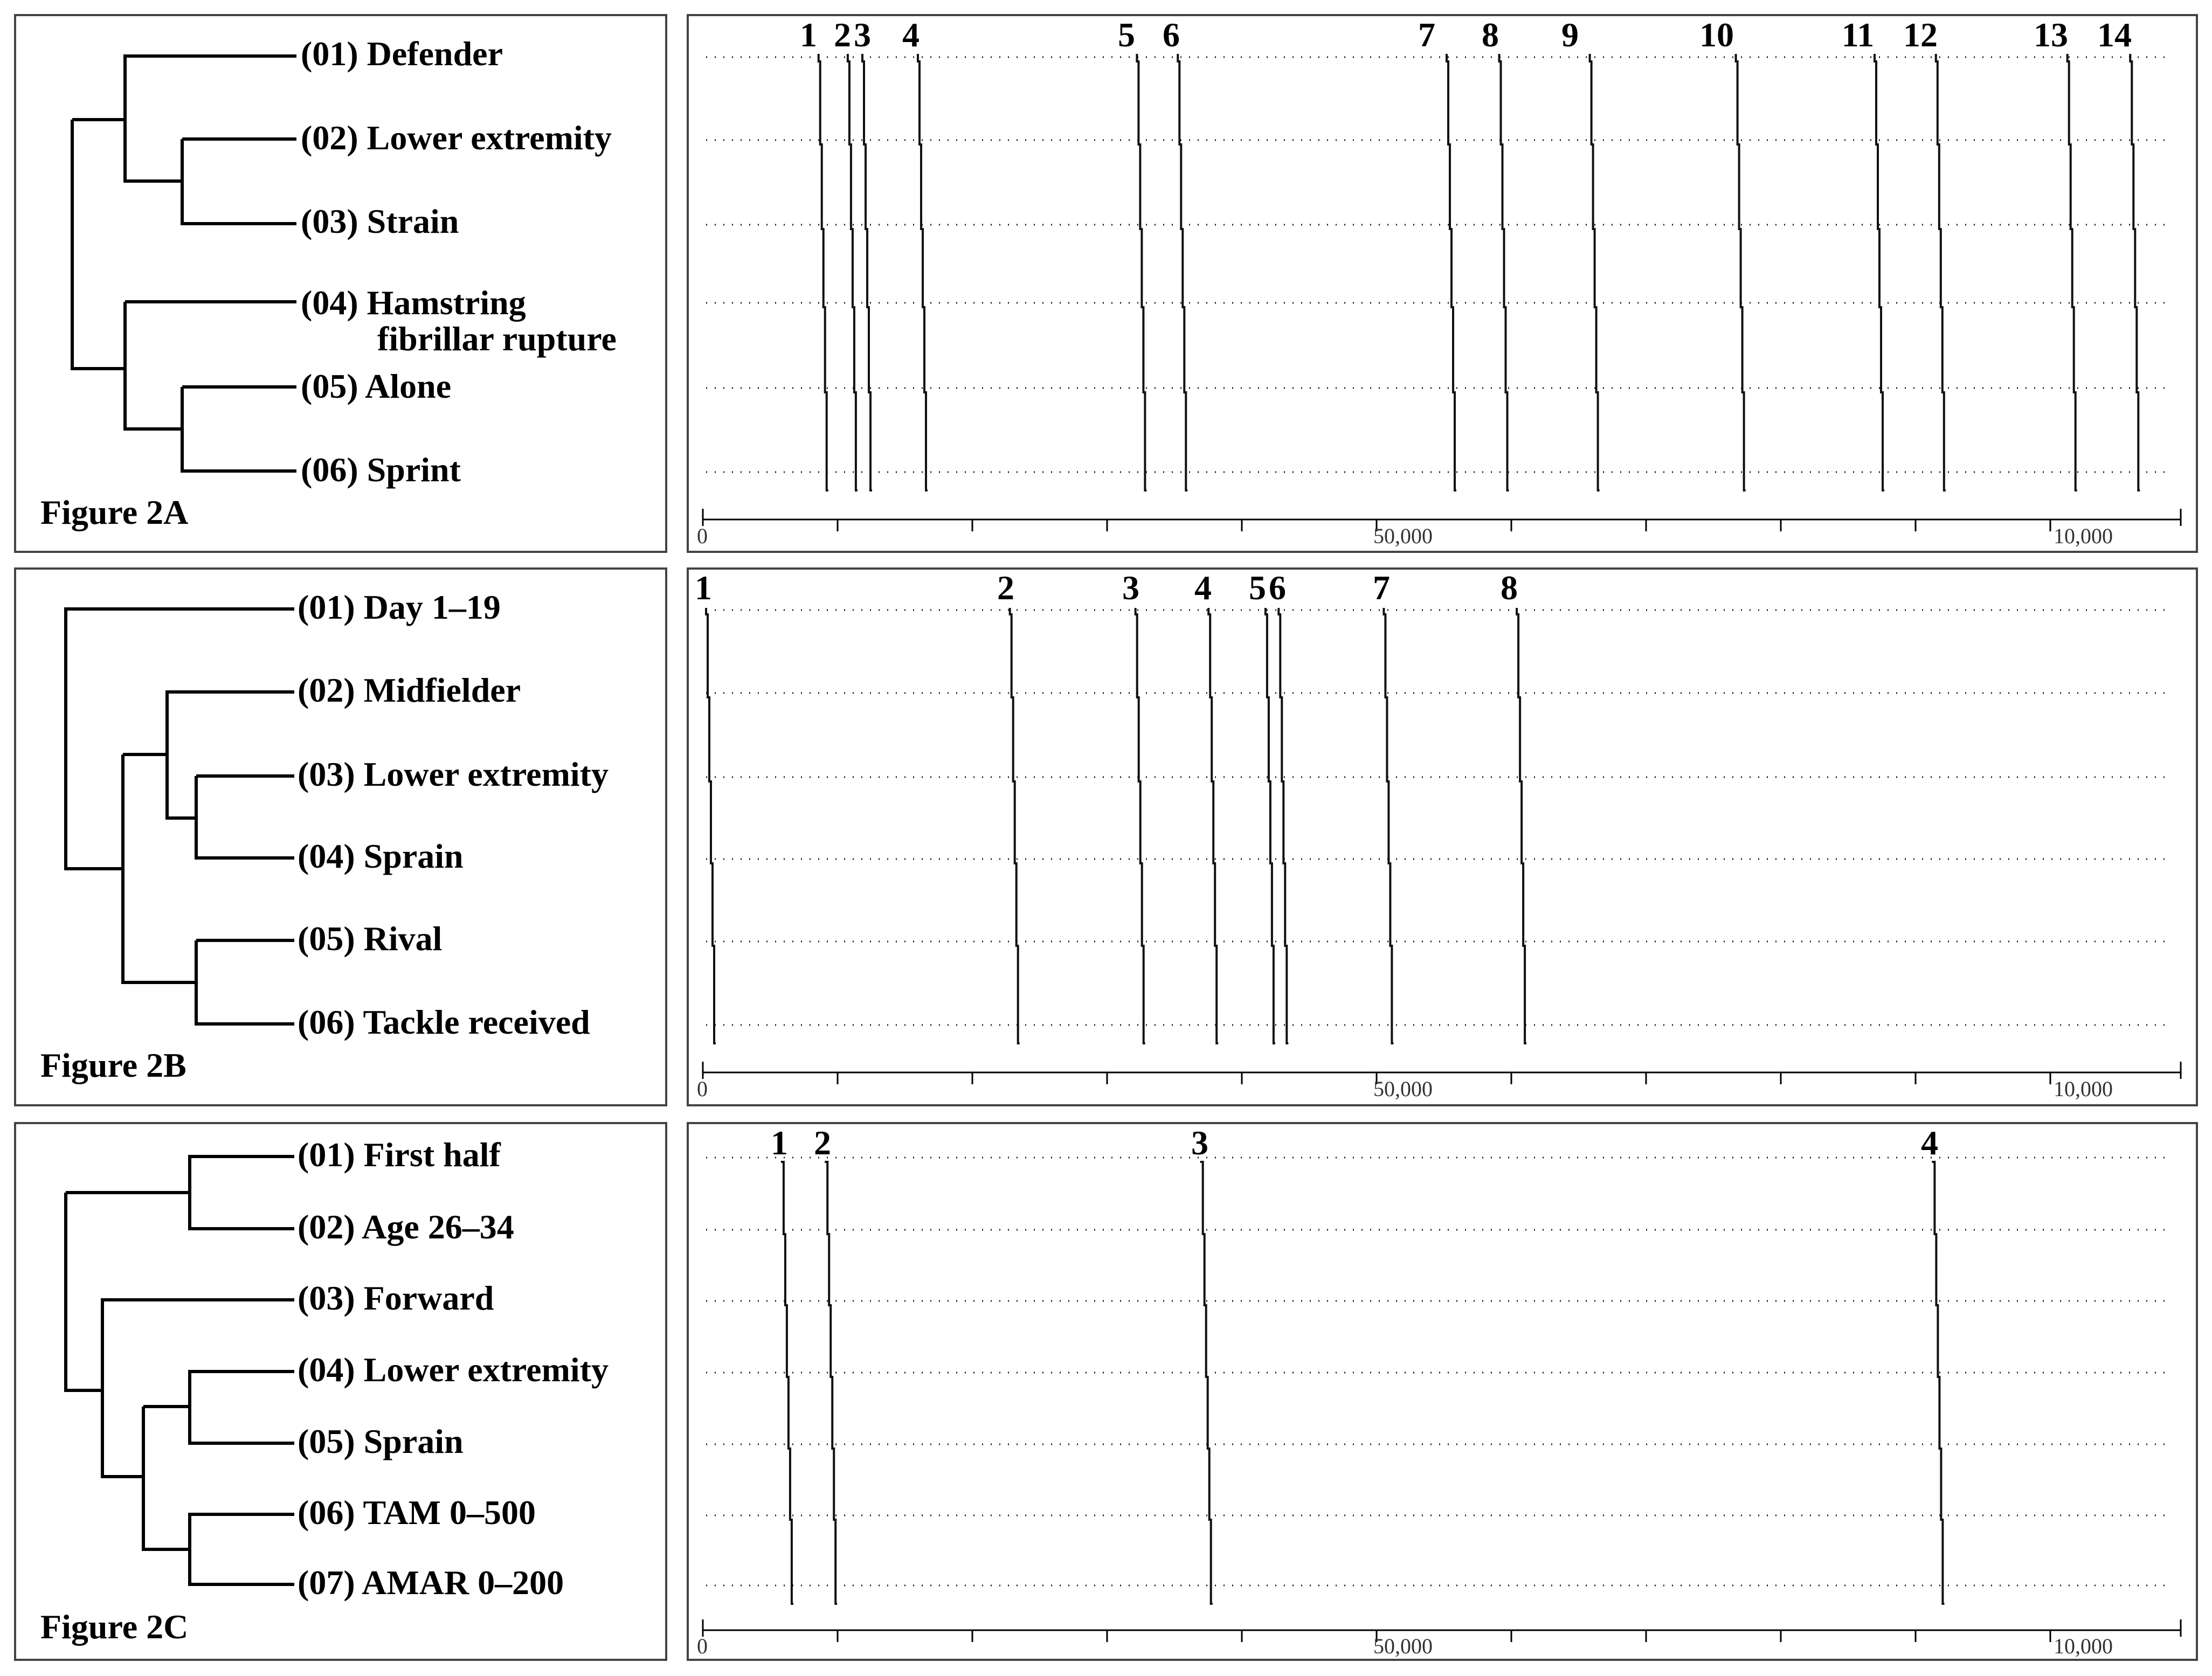  I want to click on x-axis-2b, so click(1442, 1073).